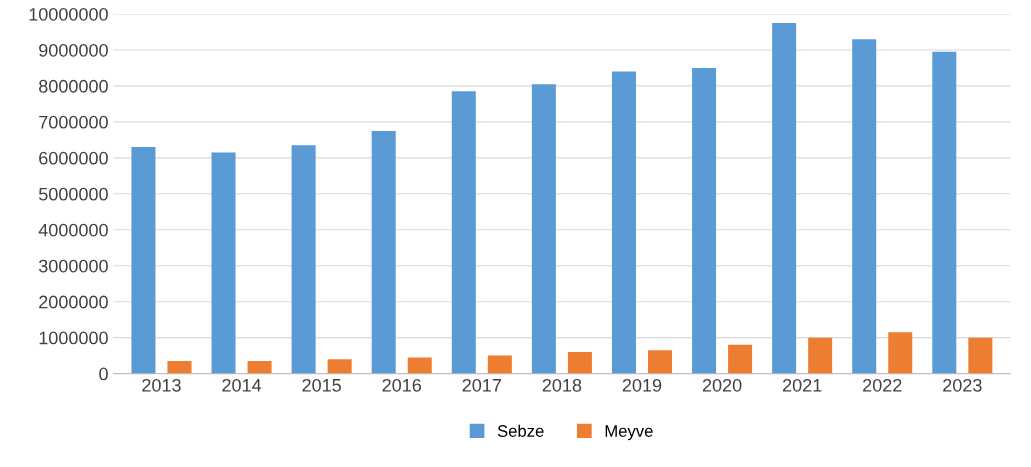 The height and width of the screenshot is (467, 1031). Describe the element at coordinates (103, 374) in the screenshot. I see `y-tick-label: 0` at that location.